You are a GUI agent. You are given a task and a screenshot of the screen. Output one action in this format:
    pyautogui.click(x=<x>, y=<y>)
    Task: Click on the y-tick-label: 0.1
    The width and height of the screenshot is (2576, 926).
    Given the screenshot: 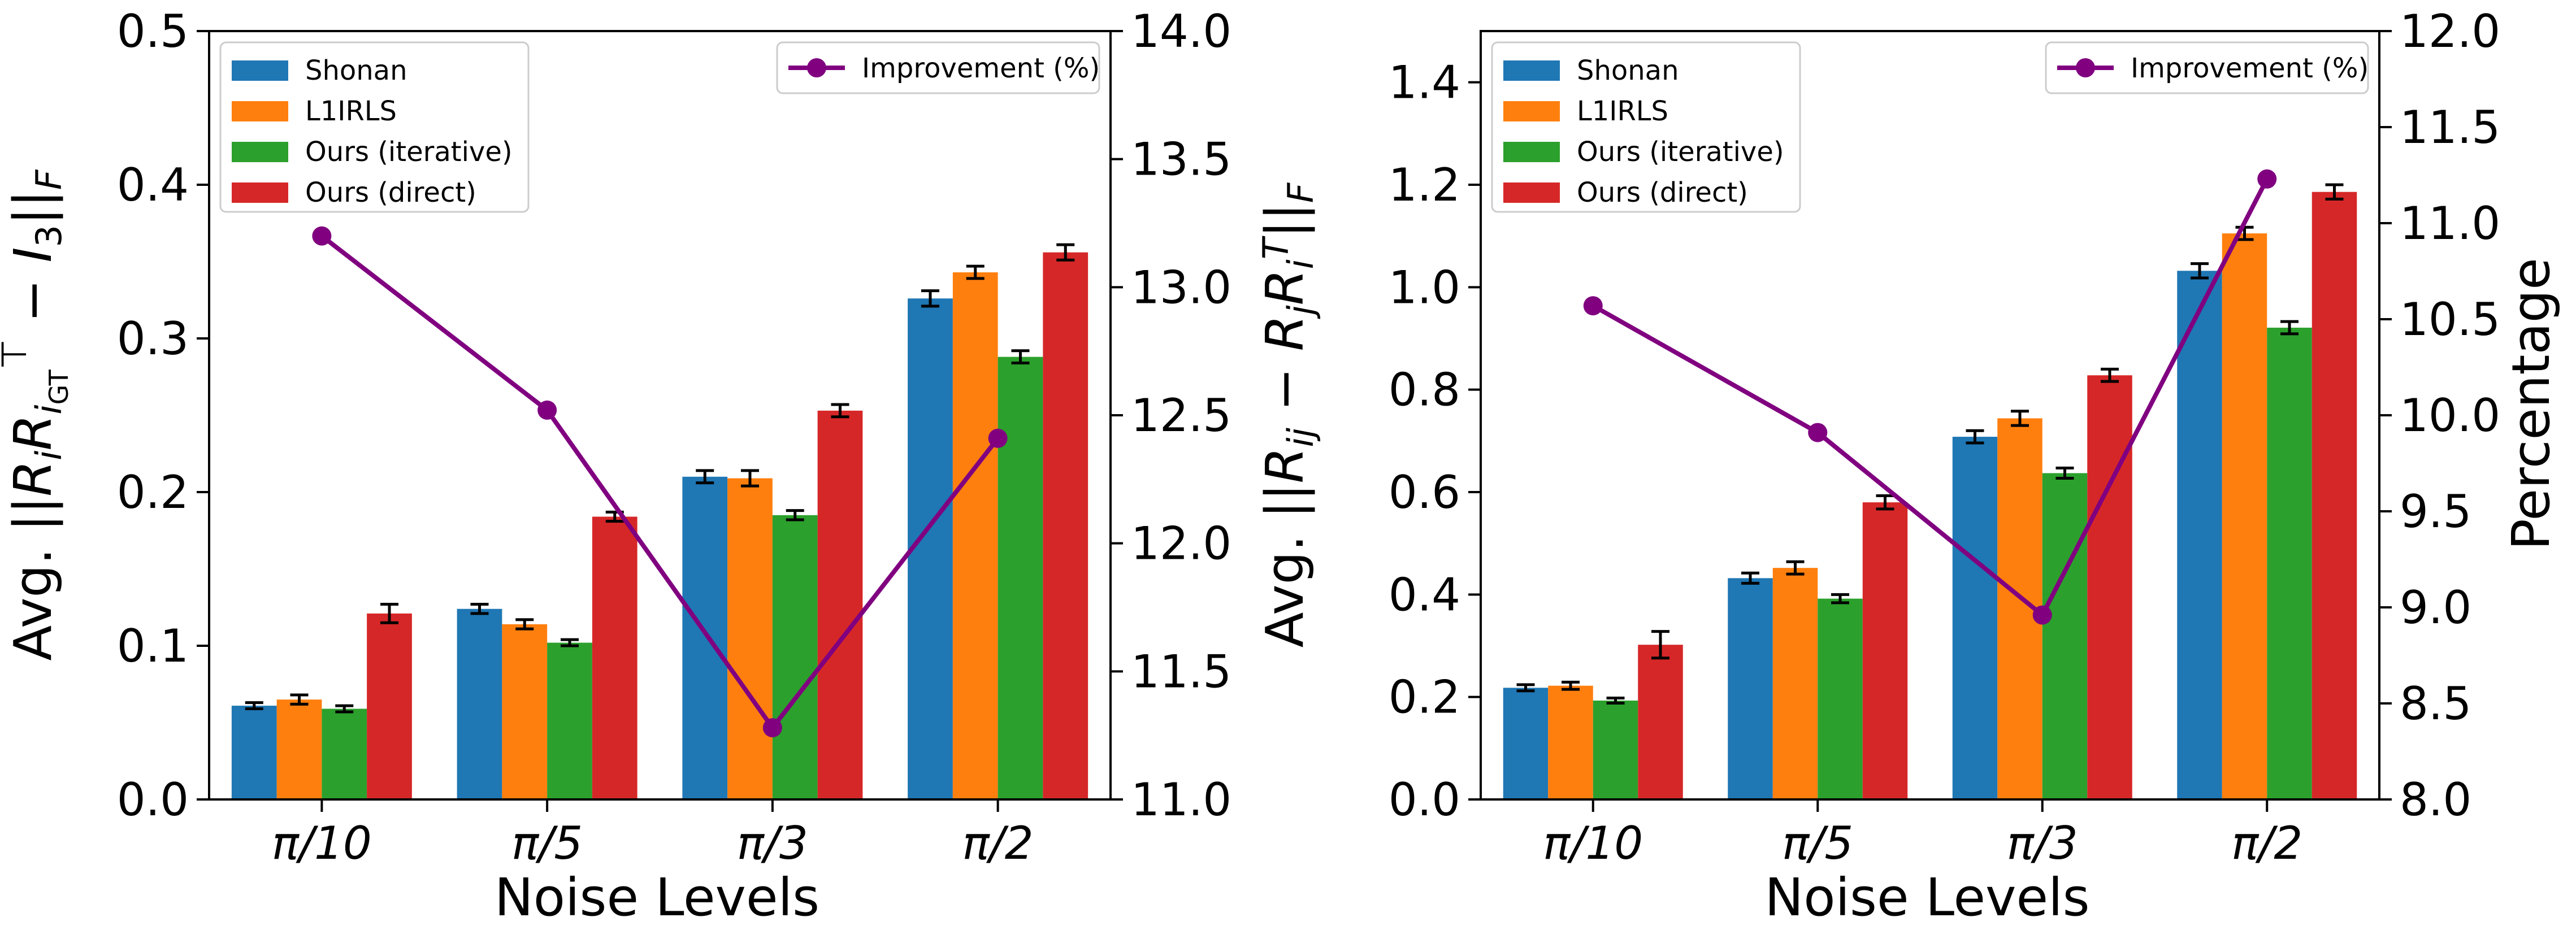 What is the action you would take?
    pyautogui.click(x=153, y=646)
    